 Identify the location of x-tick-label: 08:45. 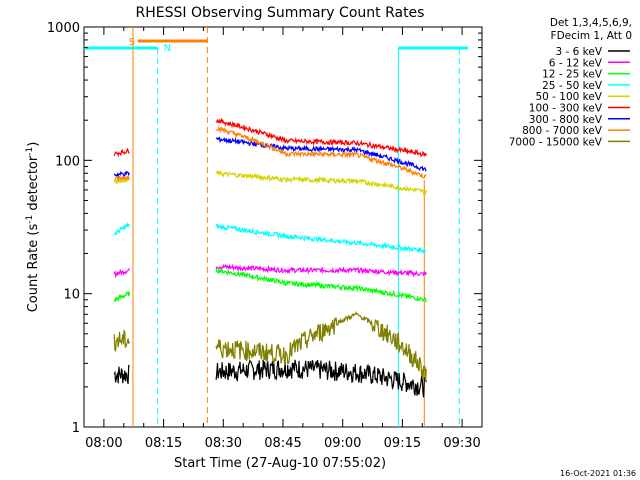
(282, 443).